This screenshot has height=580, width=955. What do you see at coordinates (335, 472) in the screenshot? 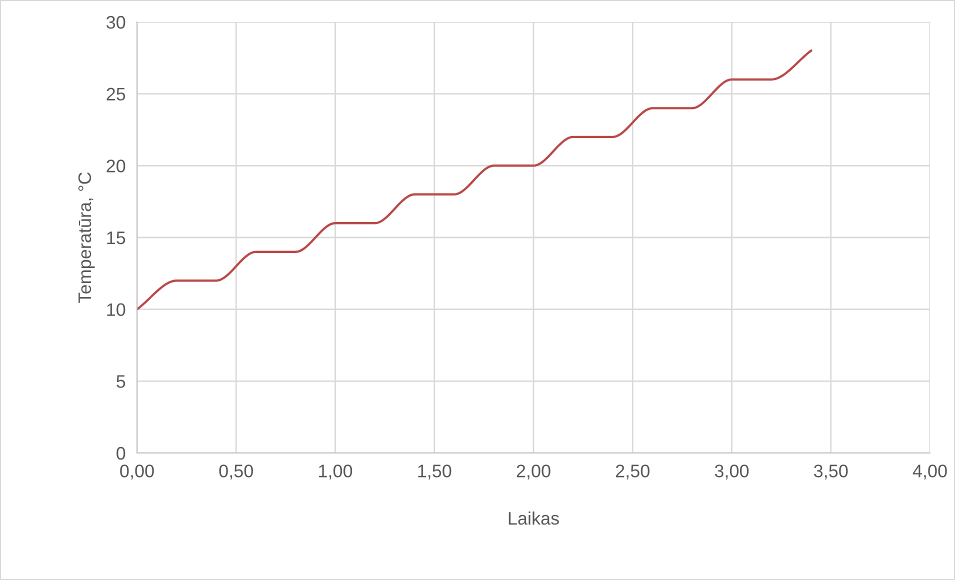
I see `x-tick-label: 1,00` at bounding box center [335, 472].